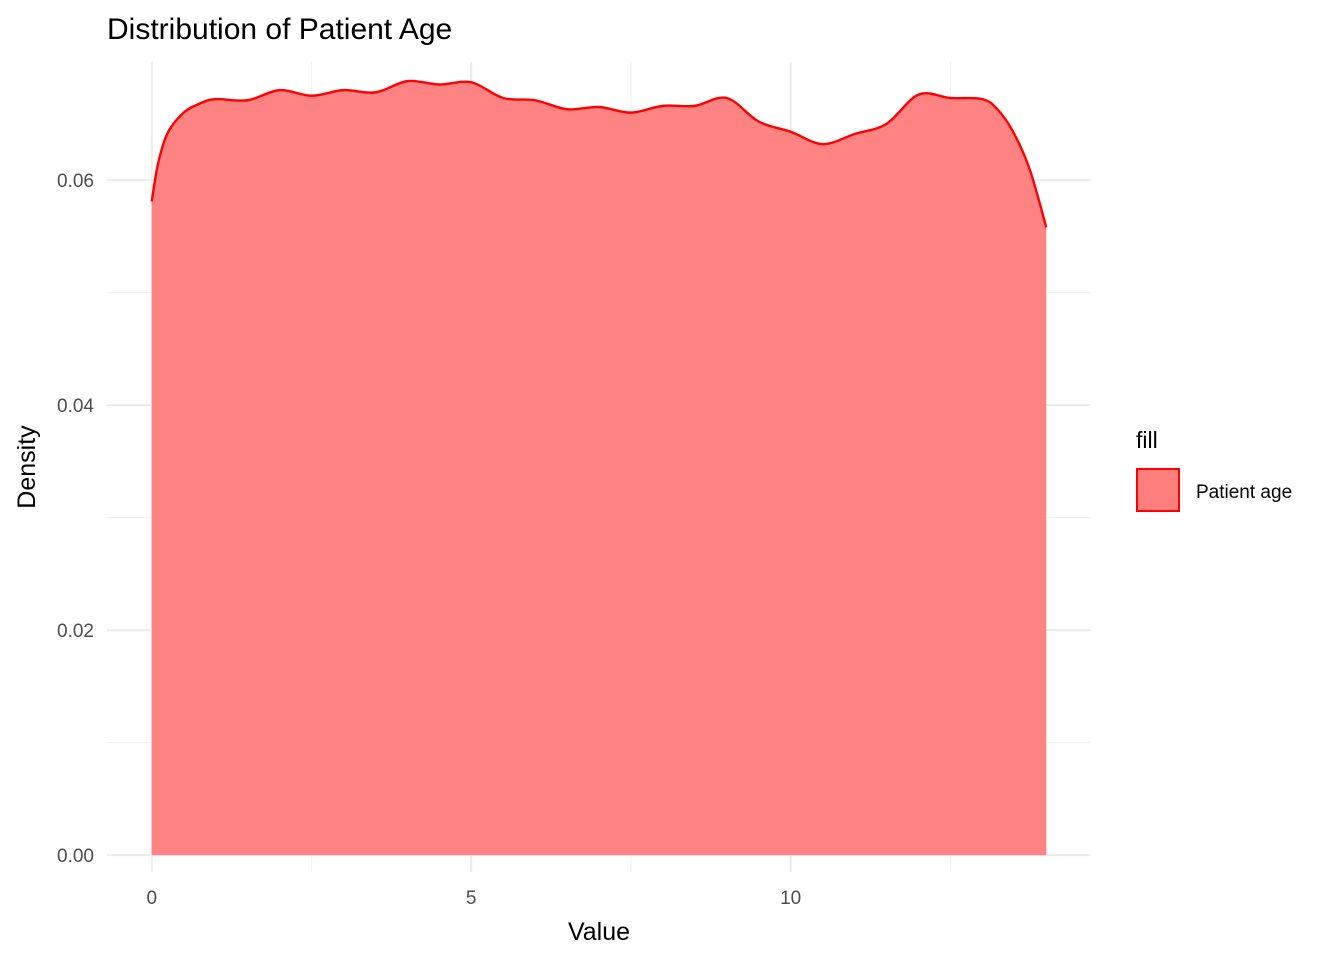 The width and height of the screenshot is (1344, 960). What do you see at coordinates (599, 153) in the screenshot?
I see `density-line-patient-age` at bounding box center [599, 153].